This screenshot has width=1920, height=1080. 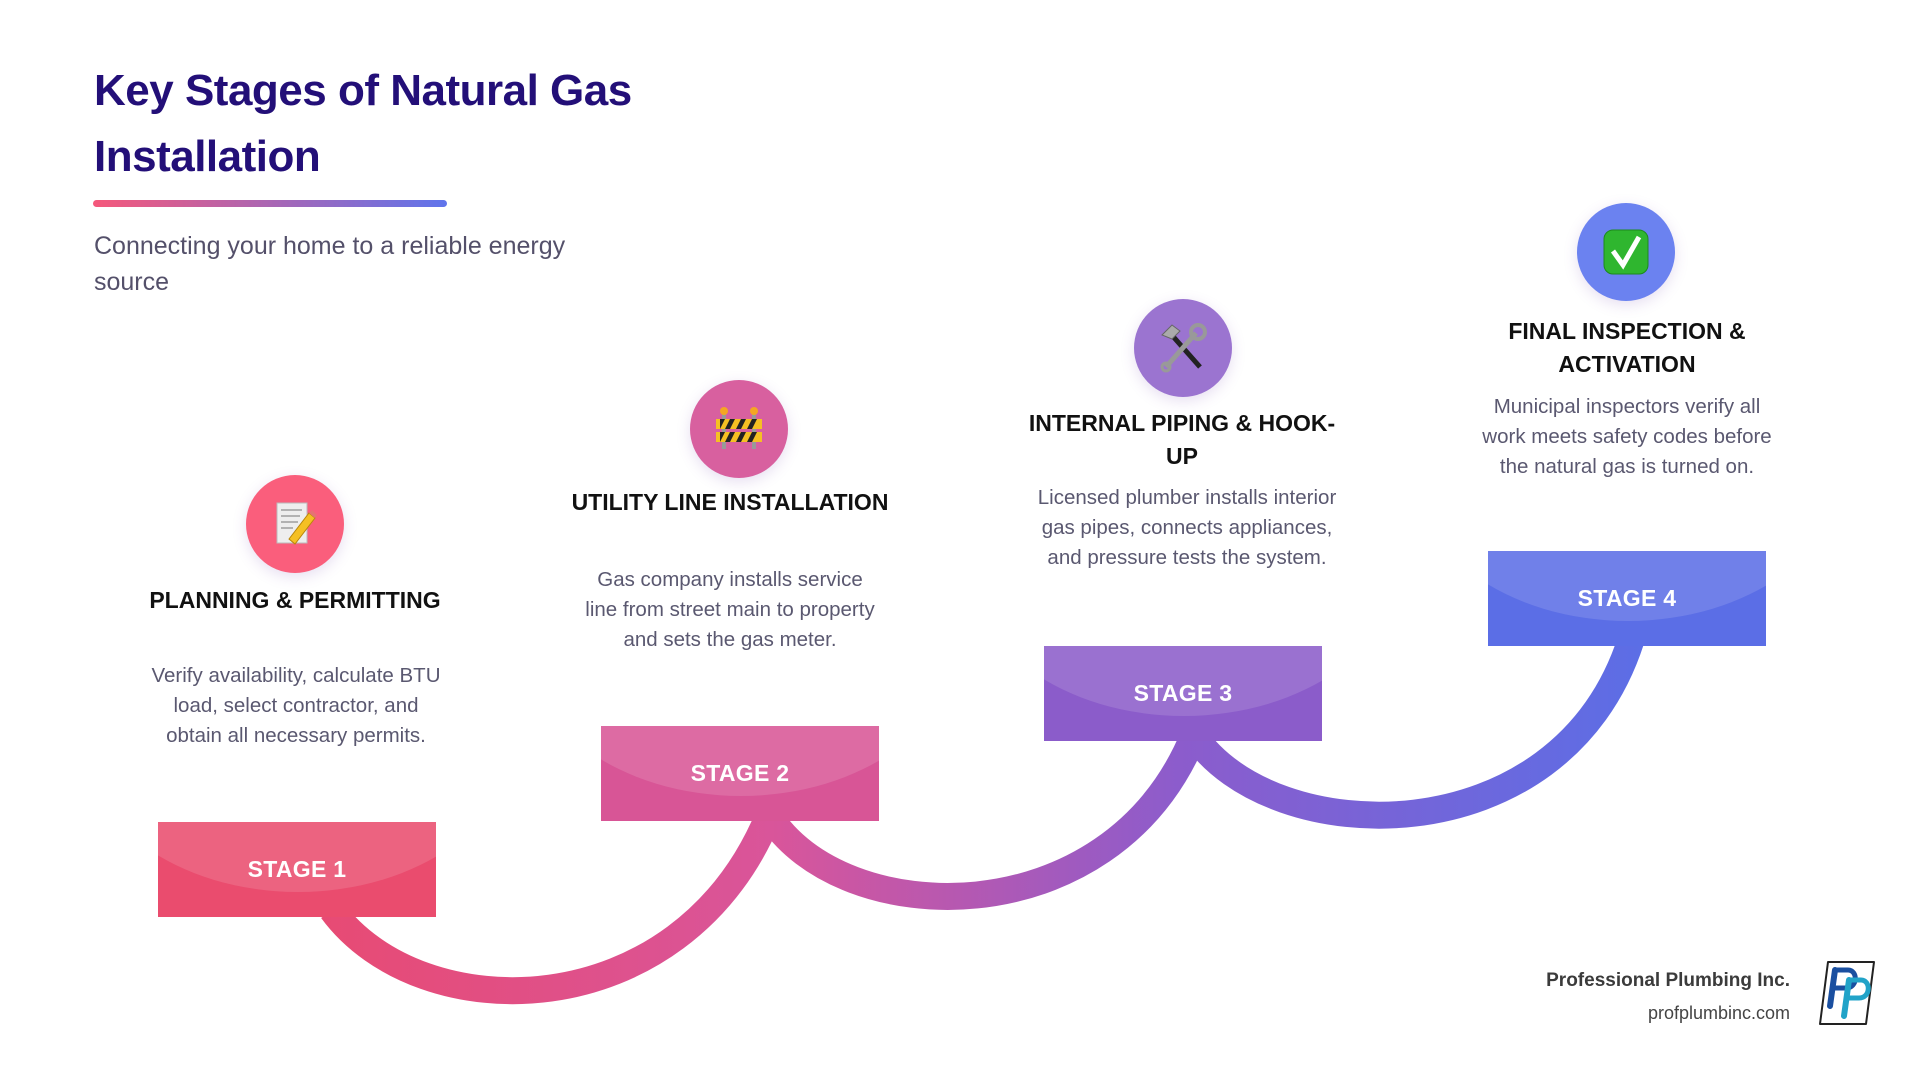 What do you see at coordinates (1668, 980) in the screenshot?
I see `company-name: Professional Plumbing Inc.` at bounding box center [1668, 980].